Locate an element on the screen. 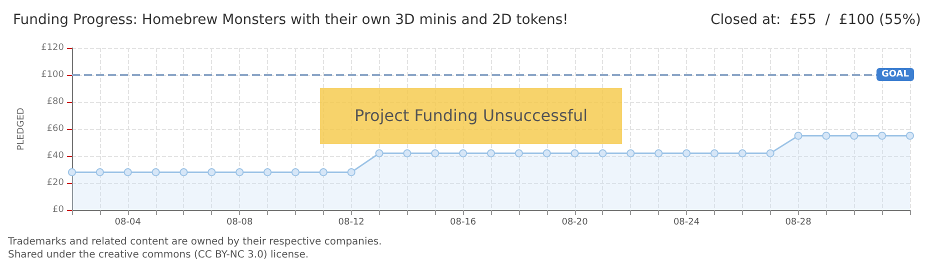 The image size is (940, 270). y-tick-label: £120 is located at coordinates (52, 48).